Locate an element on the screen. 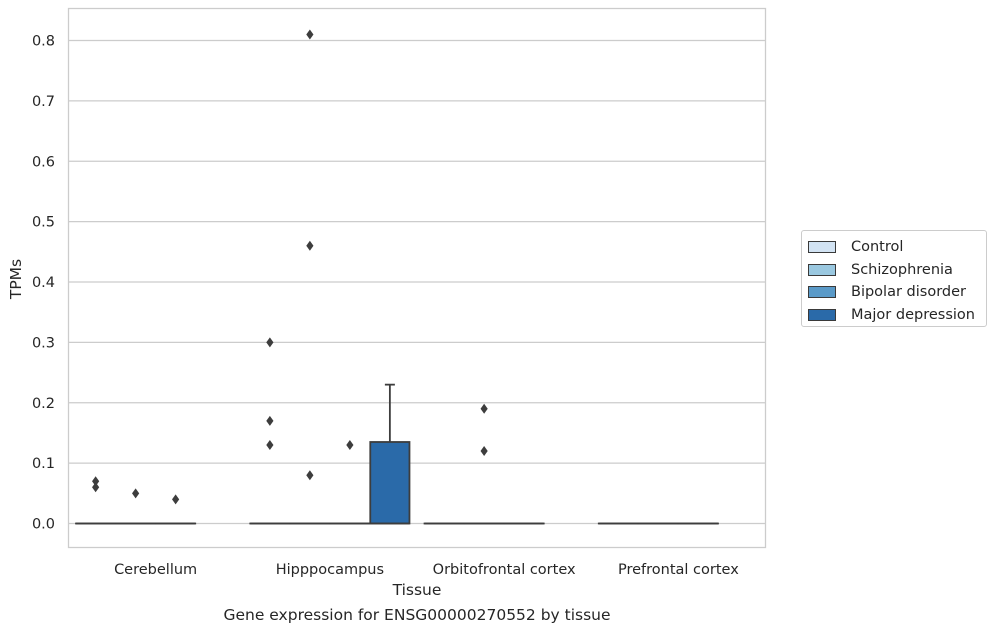 The image size is (997, 634). legend-item: Bipolar disorder is located at coordinates (897, 292).